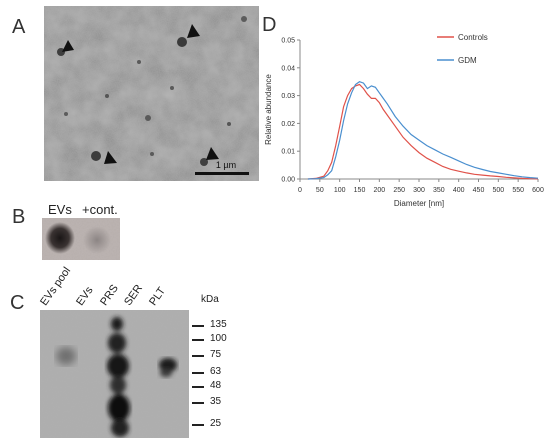  Describe the element at coordinates (459, 190) in the screenshot. I see `x-tick-label: 400` at that location.